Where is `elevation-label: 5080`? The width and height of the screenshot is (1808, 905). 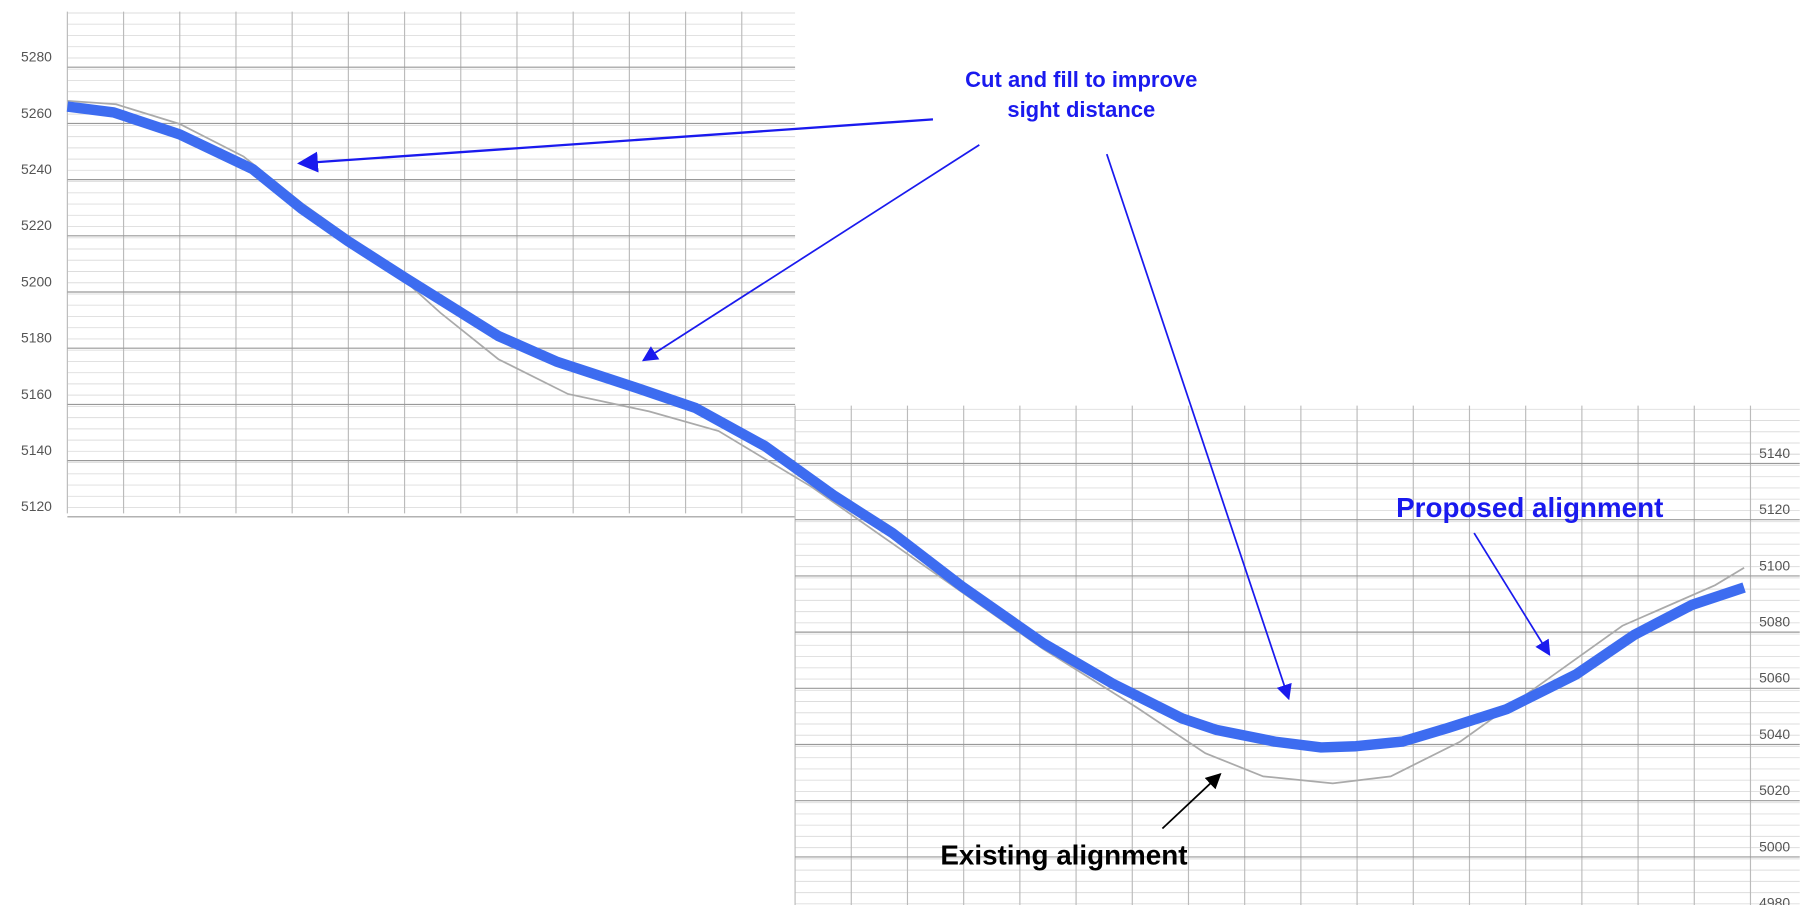 elevation-label: 5080 is located at coordinates (1774, 622).